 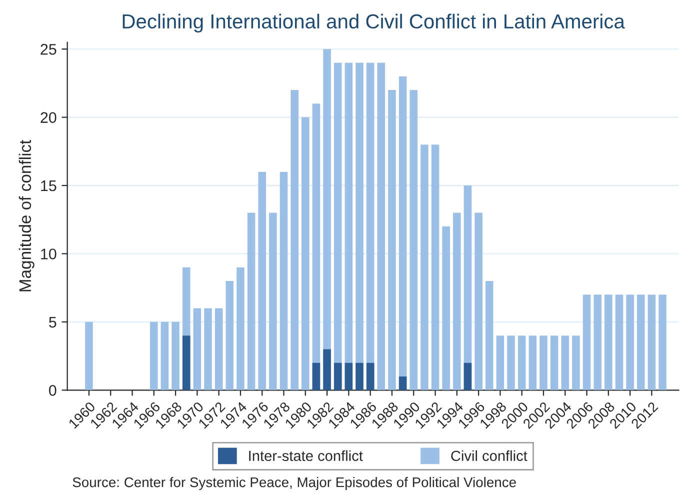 What do you see at coordinates (48, 49) in the screenshot?
I see `y-tick-label: 25` at bounding box center [48, 49].